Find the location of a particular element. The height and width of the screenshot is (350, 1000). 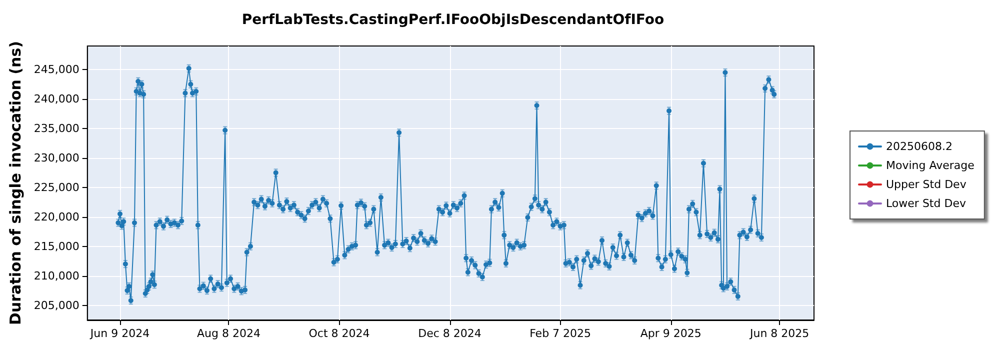

x-tick-label: Apr 9 2025 is located at coordinates (671, 333).